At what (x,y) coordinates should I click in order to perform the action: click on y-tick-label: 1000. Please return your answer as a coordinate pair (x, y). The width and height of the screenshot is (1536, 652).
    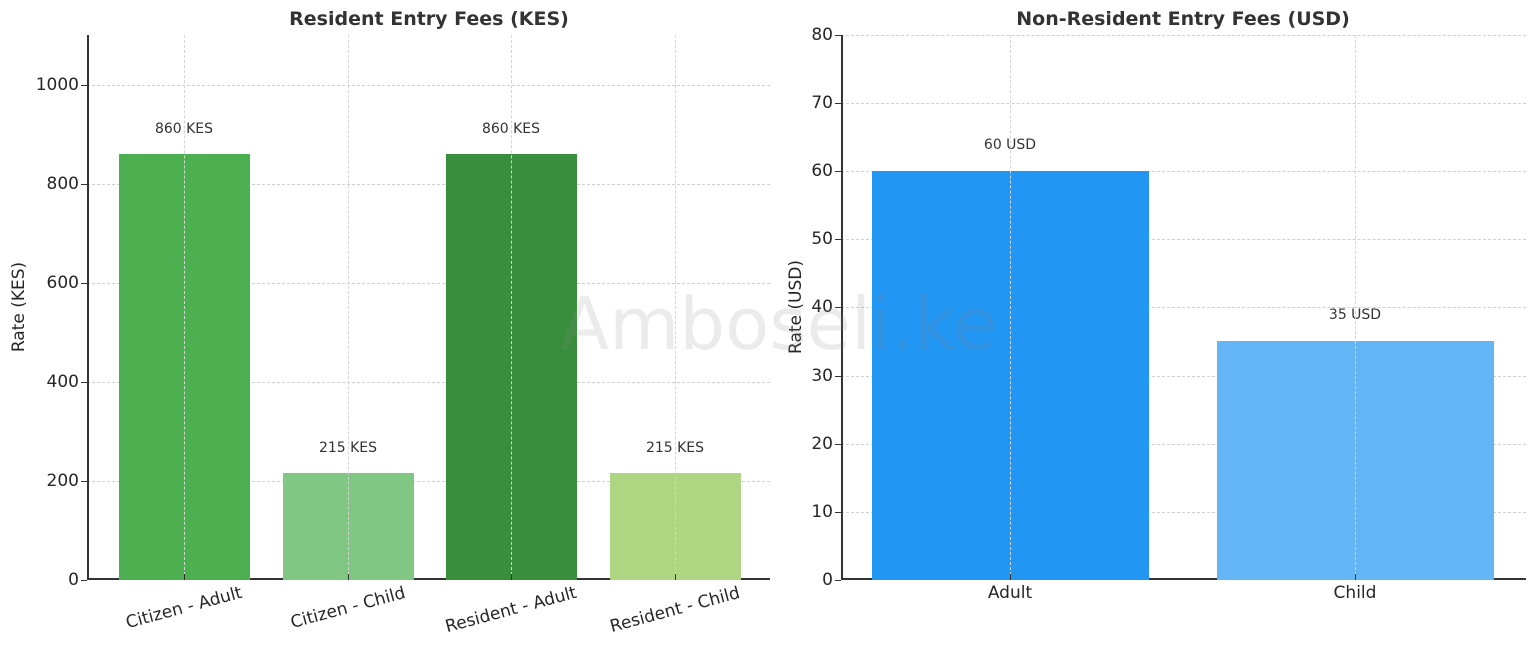
    Looking at the image, I should click on (57, 85).